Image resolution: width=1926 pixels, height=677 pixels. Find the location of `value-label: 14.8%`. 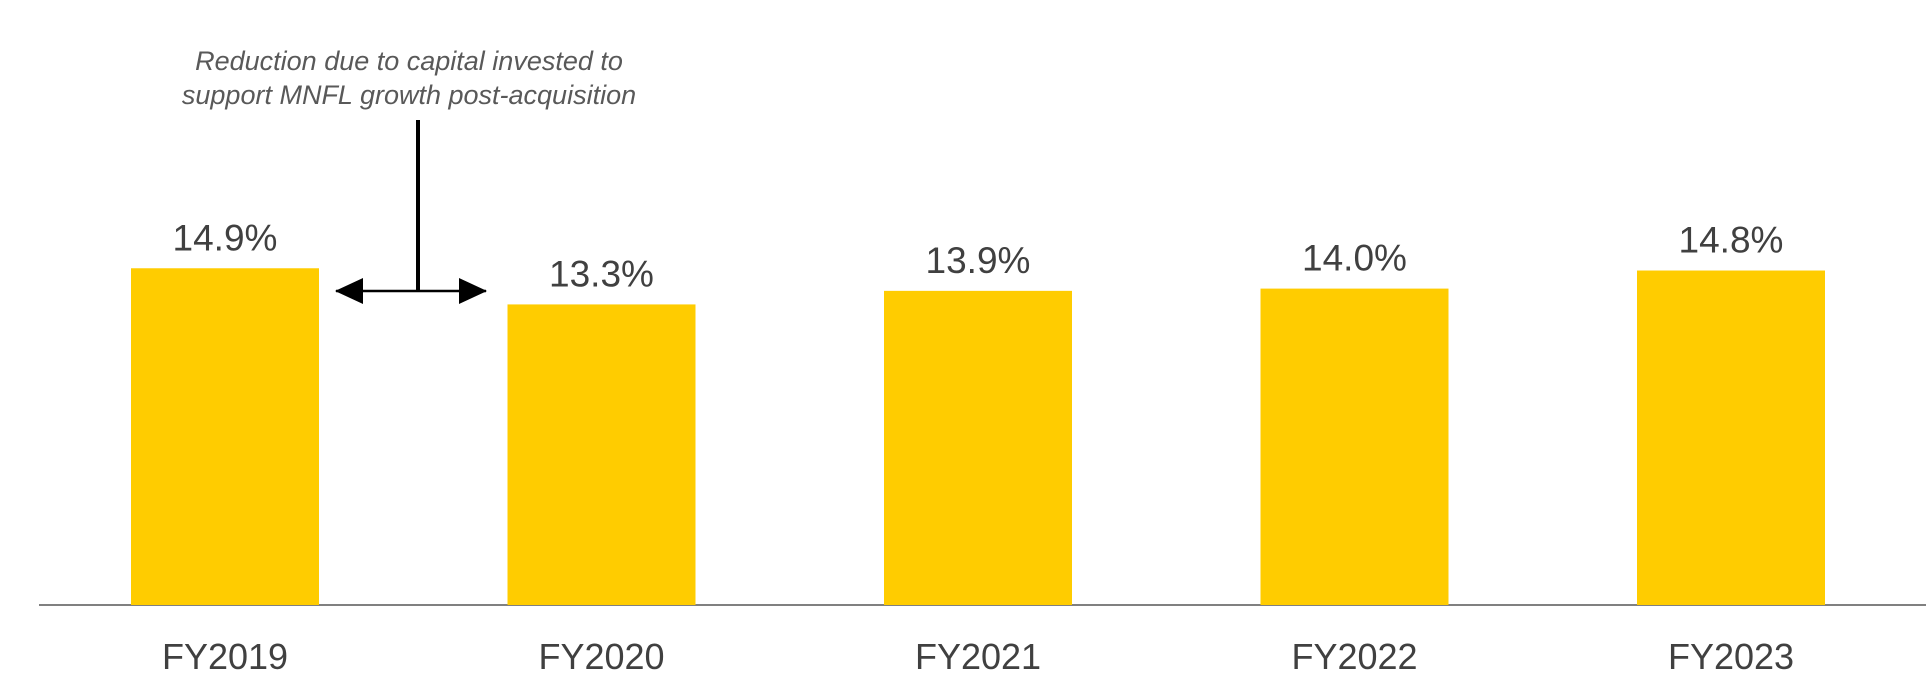

value-label: 14.8% is located at coordinates (1731, 240).